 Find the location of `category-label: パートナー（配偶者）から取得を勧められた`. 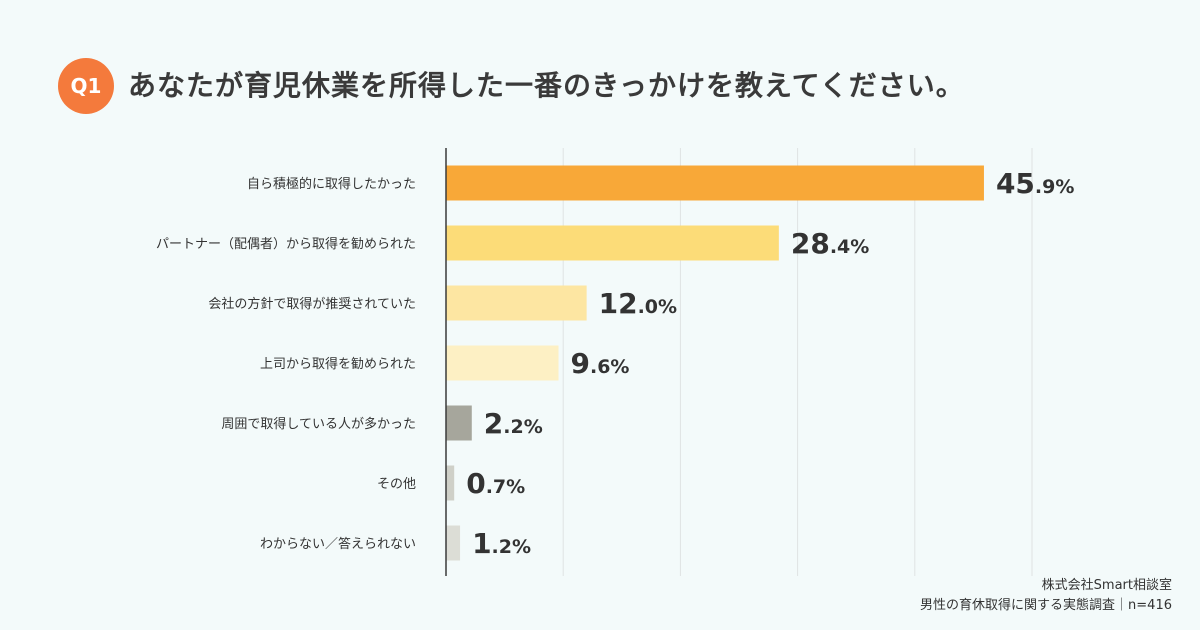

category-label: パートナー（配偶者）から取得を勧められた is located at coordinates (286, 244).